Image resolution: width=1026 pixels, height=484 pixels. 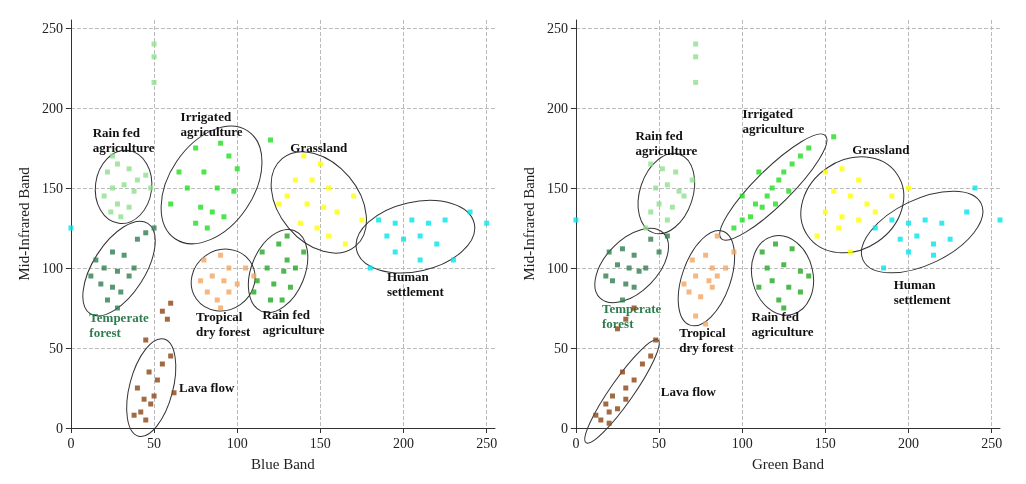 I want to click on series-label: Human settlement, so click(x=415, y=284).